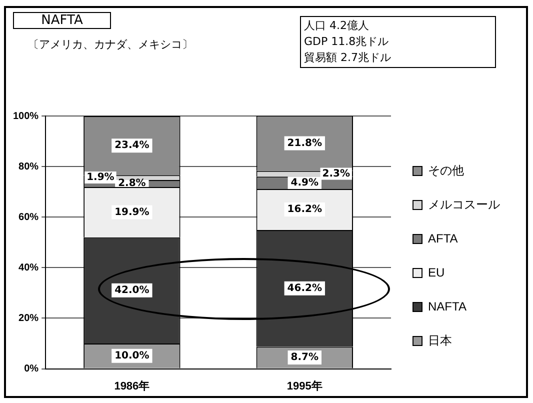  Describe the element at coordinates (110, 44) in the screenshot. I see `chart-subtitle: 〔アメリカ、カナダ、メキシコ〕` at that location.